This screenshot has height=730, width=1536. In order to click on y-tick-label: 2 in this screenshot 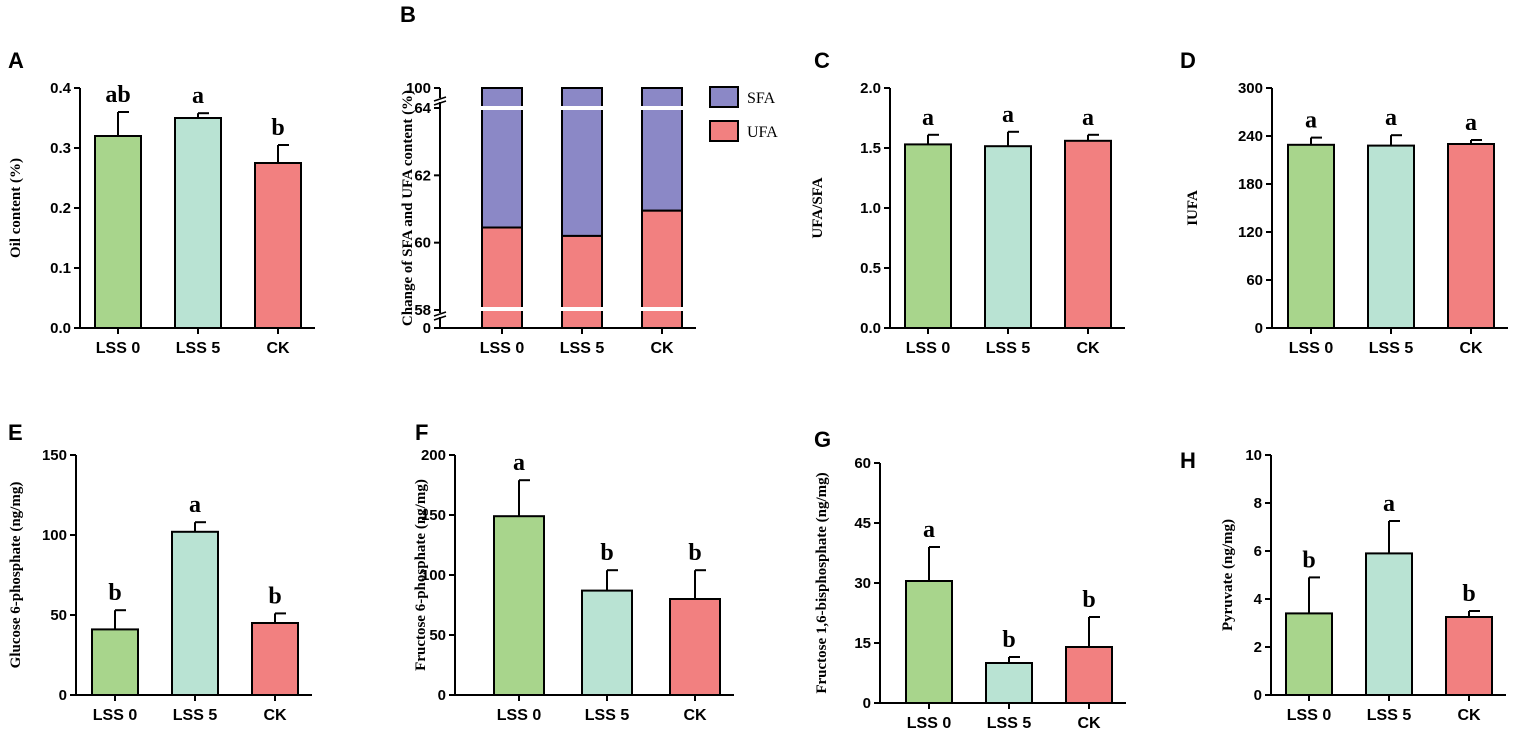, I will do `click(1258, 647)`.